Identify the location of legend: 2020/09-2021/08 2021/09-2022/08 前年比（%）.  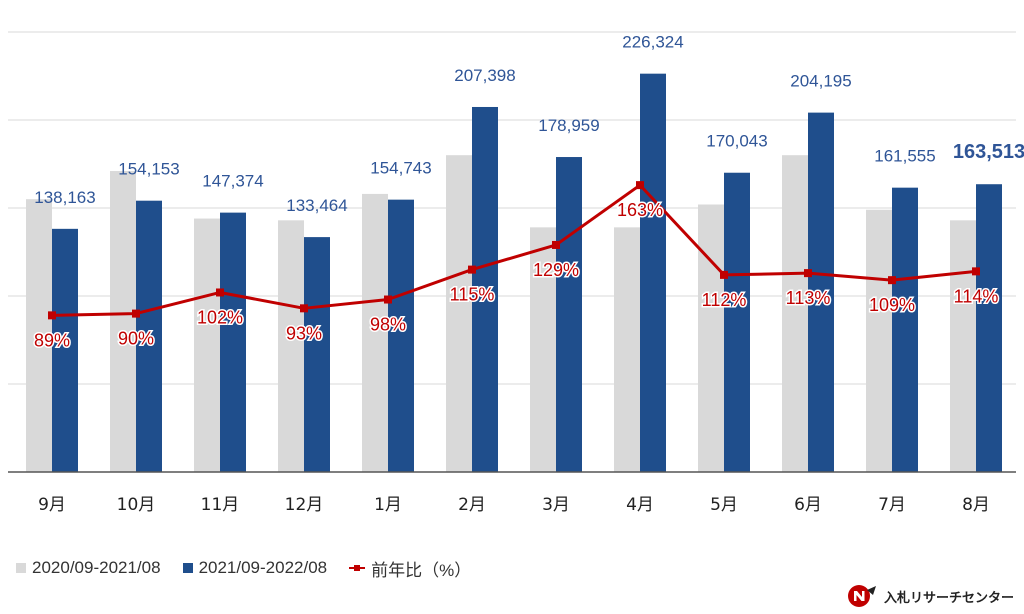
(254, 568).